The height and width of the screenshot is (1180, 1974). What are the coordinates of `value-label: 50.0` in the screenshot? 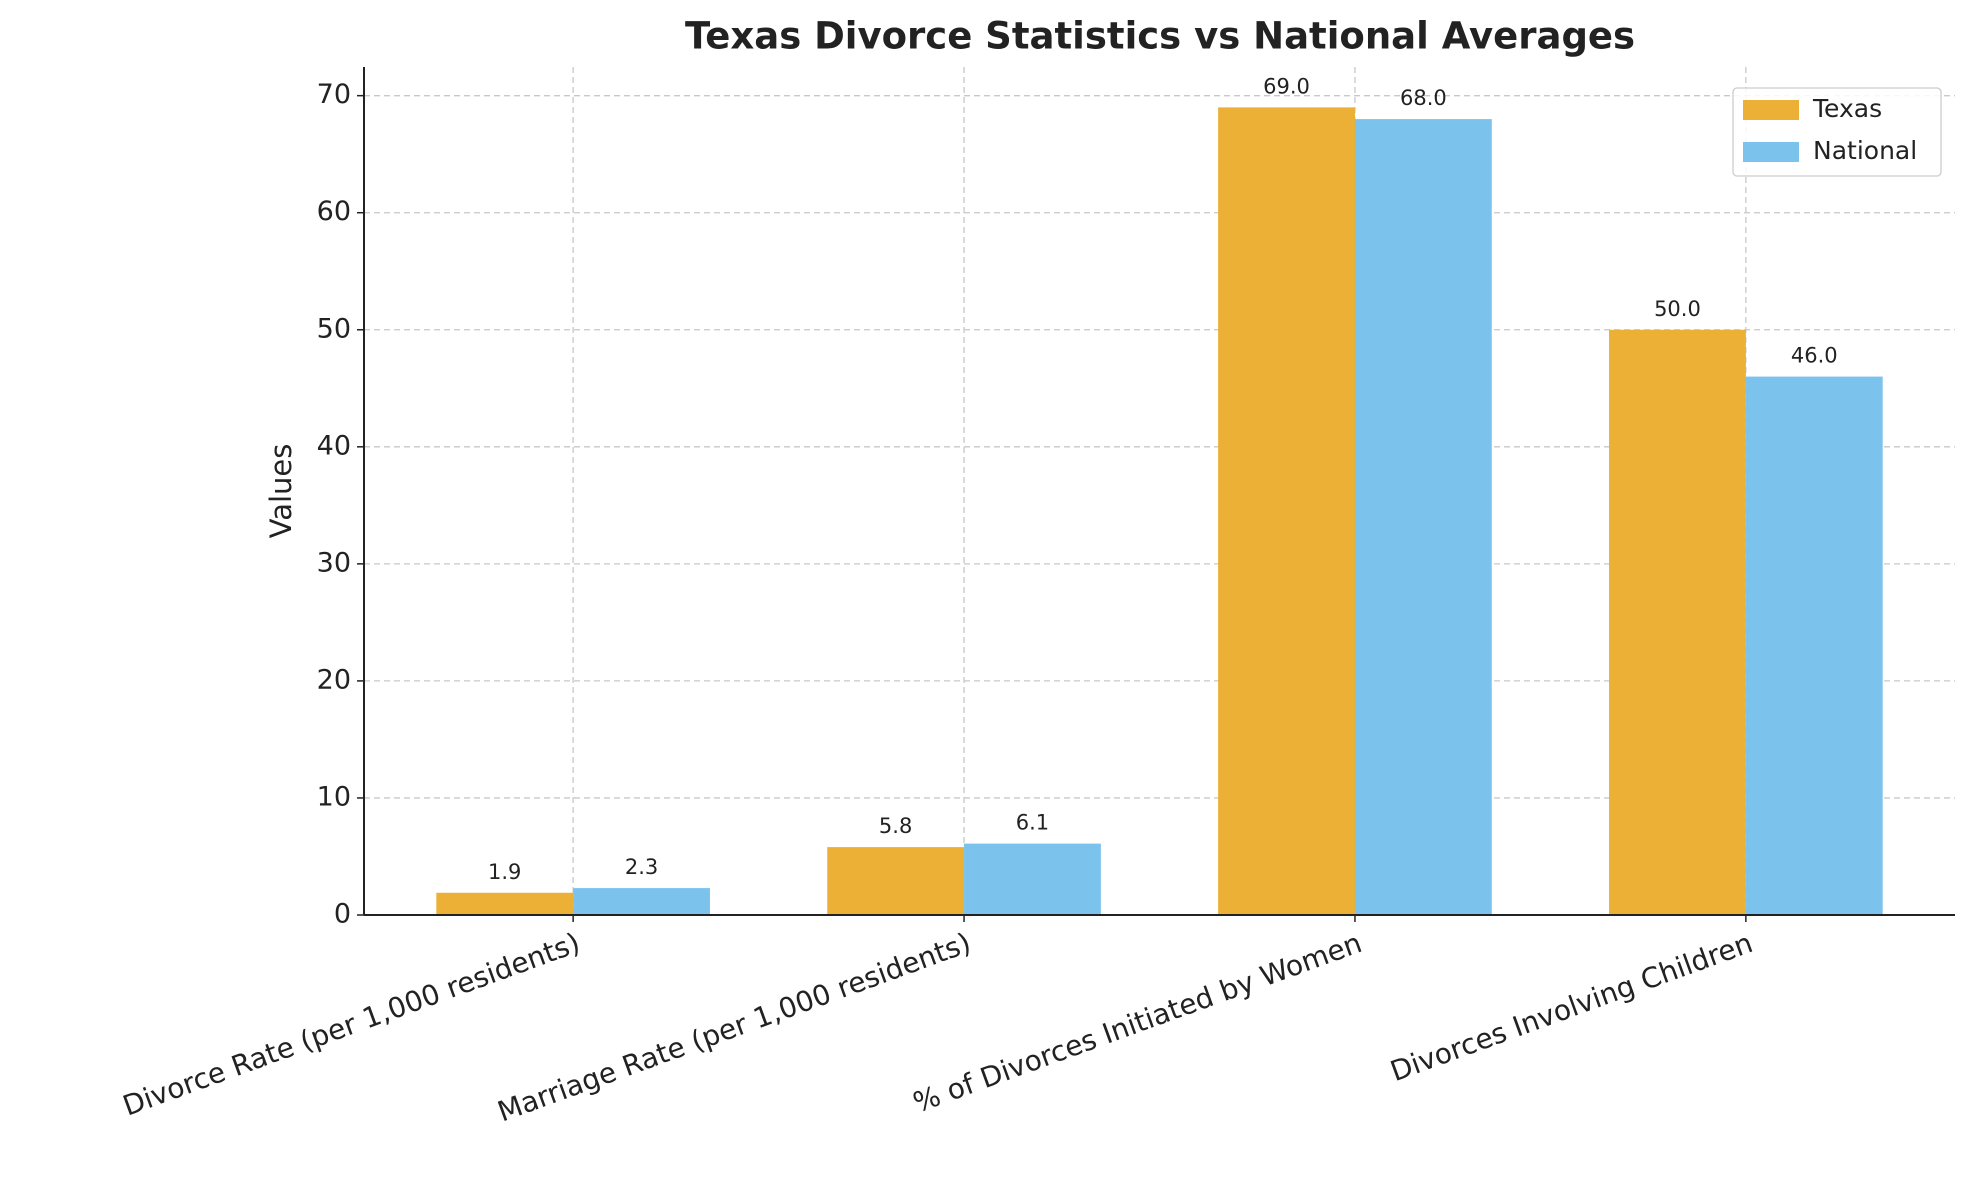 It's located at (1677, 309).